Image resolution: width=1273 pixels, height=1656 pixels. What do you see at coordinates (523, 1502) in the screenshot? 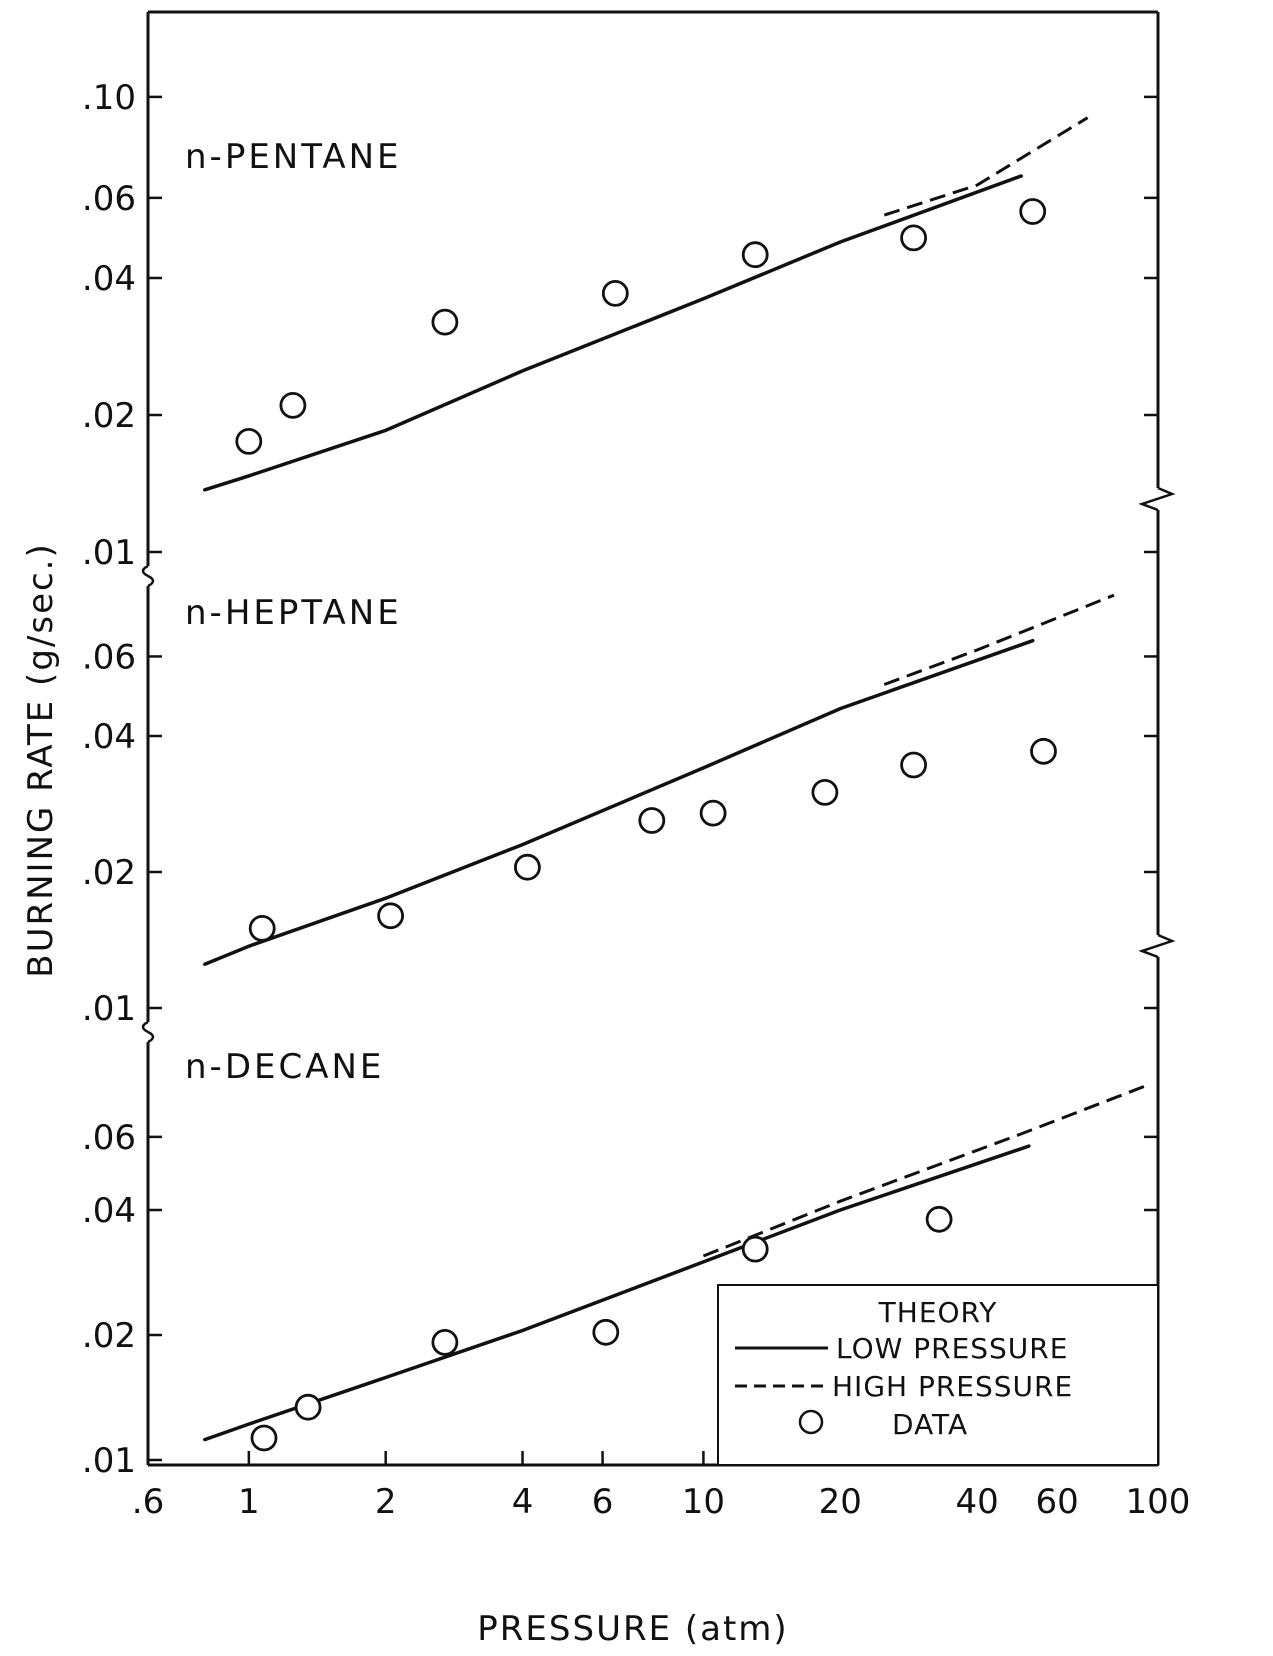
I see `x-tick-label: 4` at bounding box center [523, 1502].